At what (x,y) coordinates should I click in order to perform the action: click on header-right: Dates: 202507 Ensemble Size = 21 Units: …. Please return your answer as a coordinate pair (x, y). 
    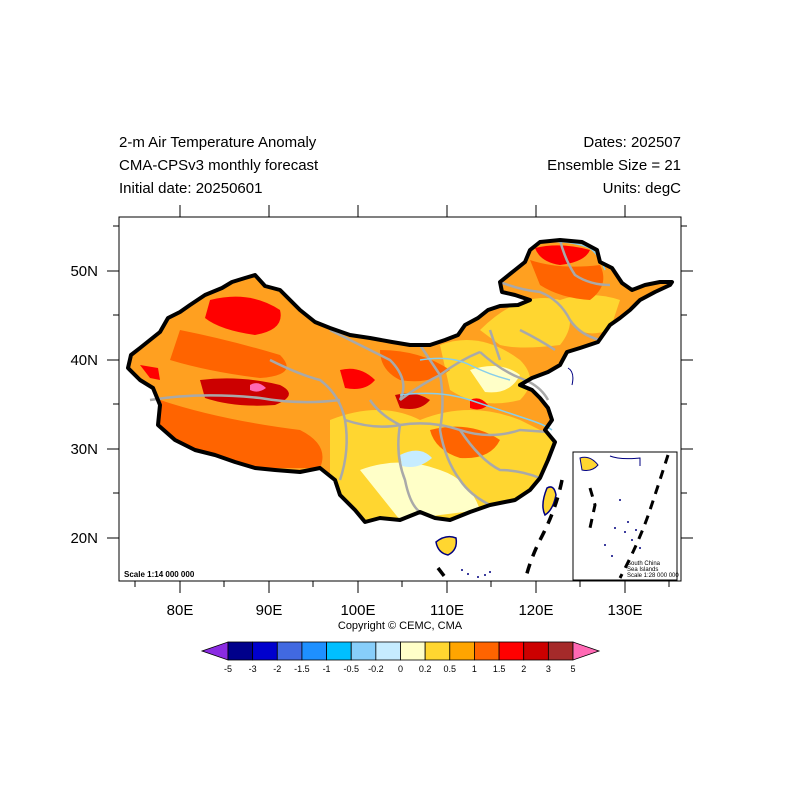
    Looking at the image, I should click on (614, 165).